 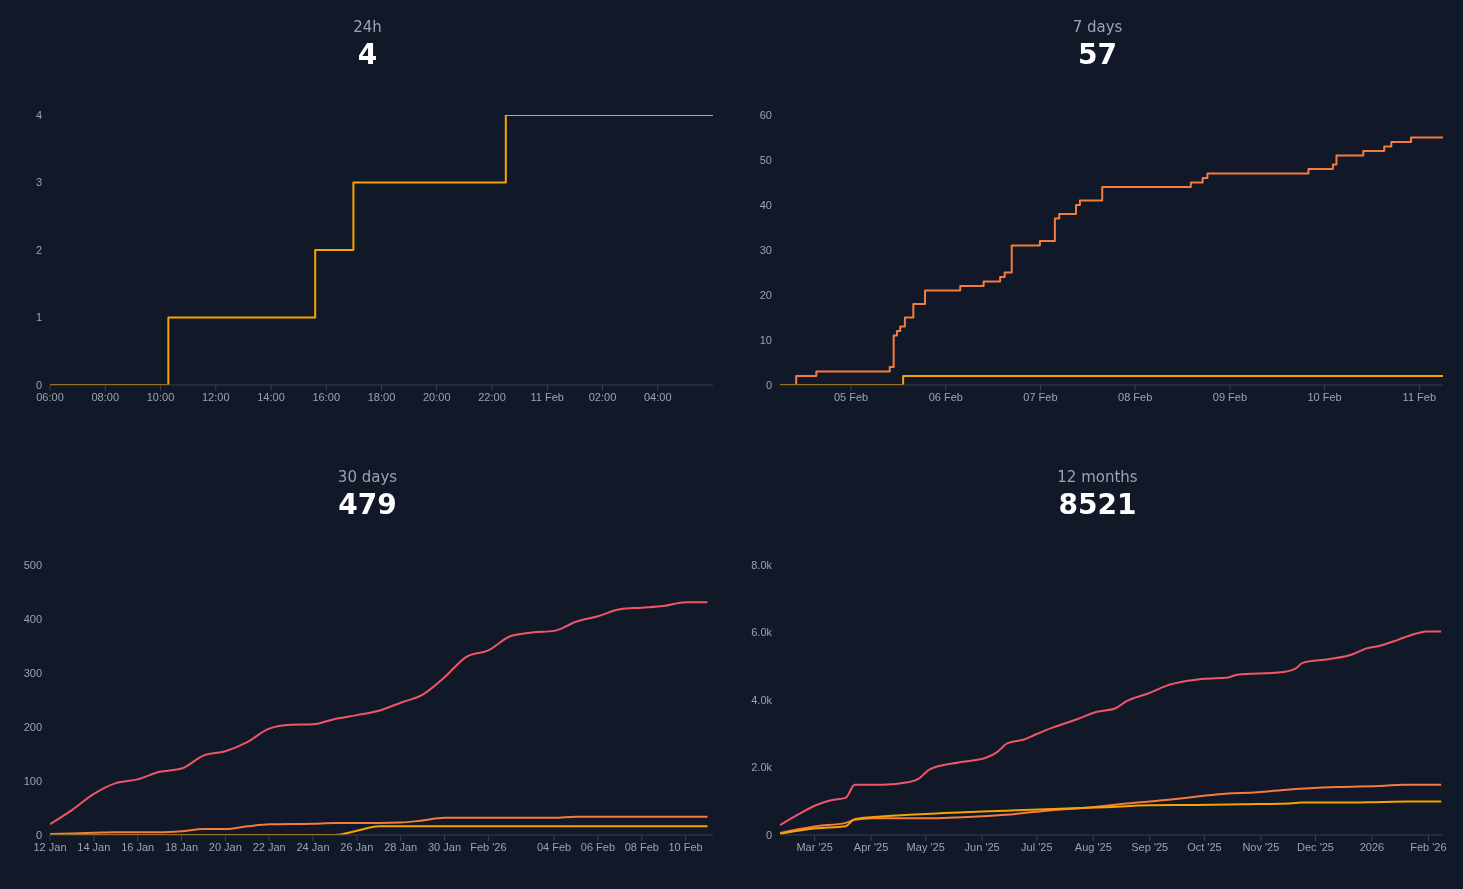 What do you see at coordinates (32, 780) in the screenshot?
I see `y-tick-label: 100` at bounding box center [32, 780].